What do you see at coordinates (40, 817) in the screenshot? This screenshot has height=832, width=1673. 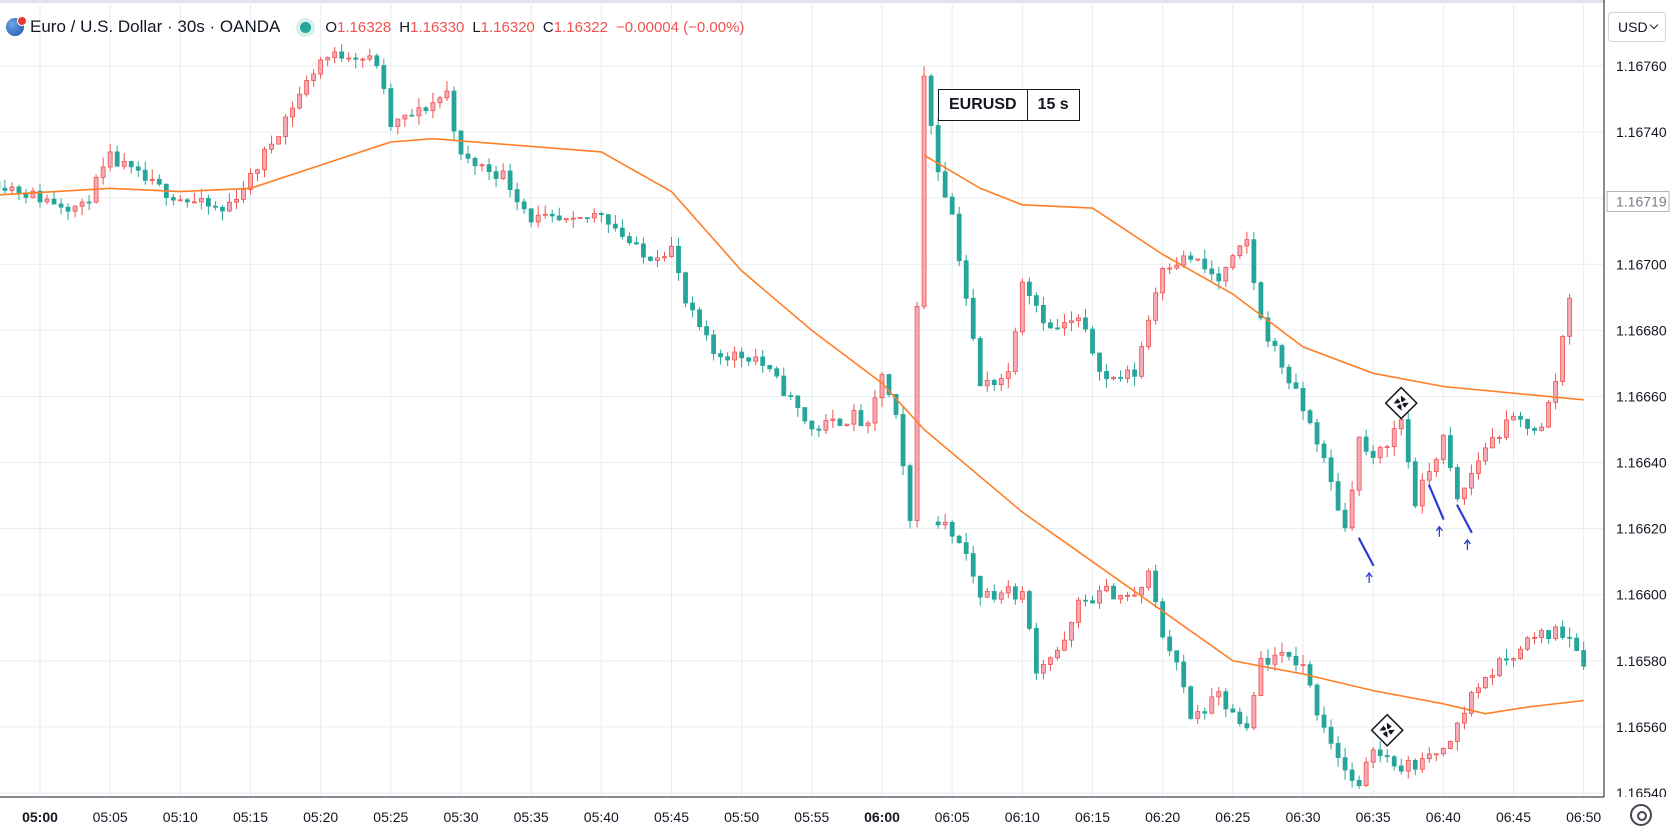 I see `time-tick-label: 05:00` at bounding box center [40, 817].